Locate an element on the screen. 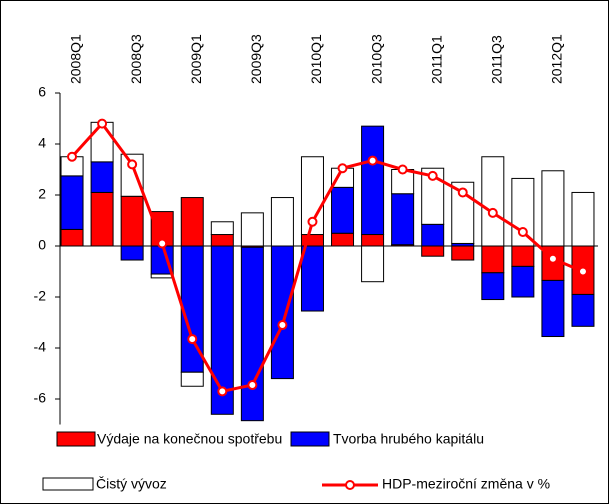 Image resolution: width=609 pixels, height=504 pixels. y-tick-label: 4 is located at coordinates (42, 143).